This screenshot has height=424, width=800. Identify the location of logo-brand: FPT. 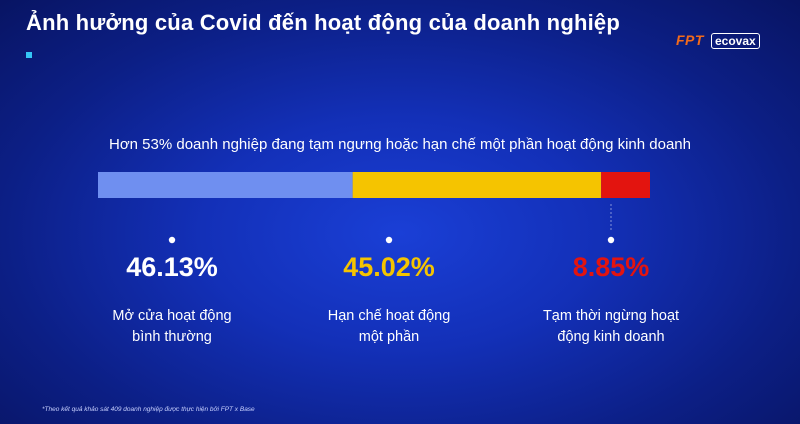
(690, 40).